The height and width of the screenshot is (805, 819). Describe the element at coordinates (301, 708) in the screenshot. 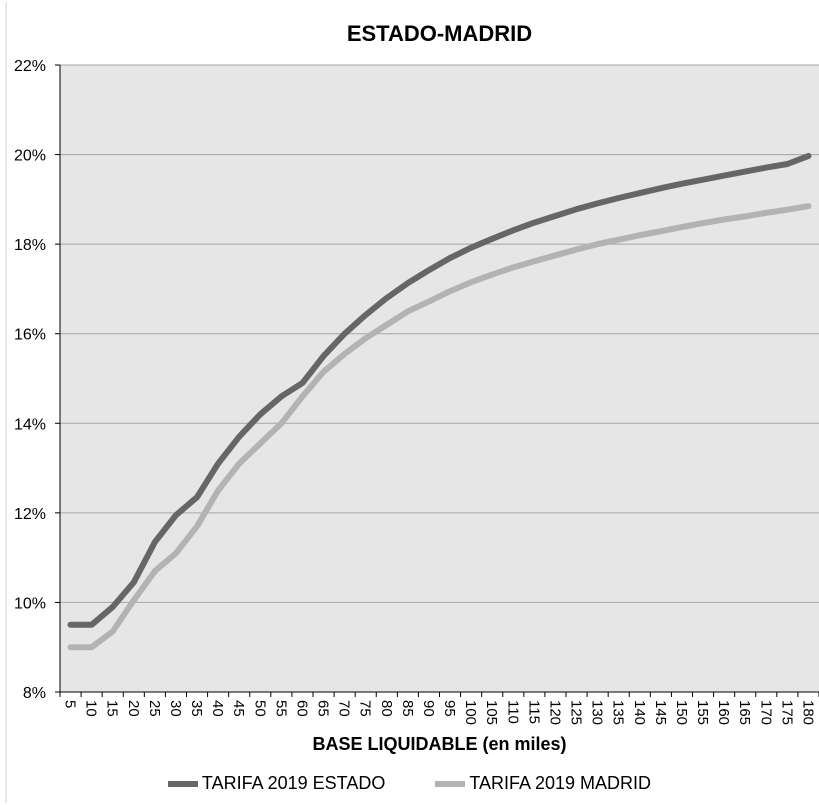

I see `x-tick-label: 60` at that location.